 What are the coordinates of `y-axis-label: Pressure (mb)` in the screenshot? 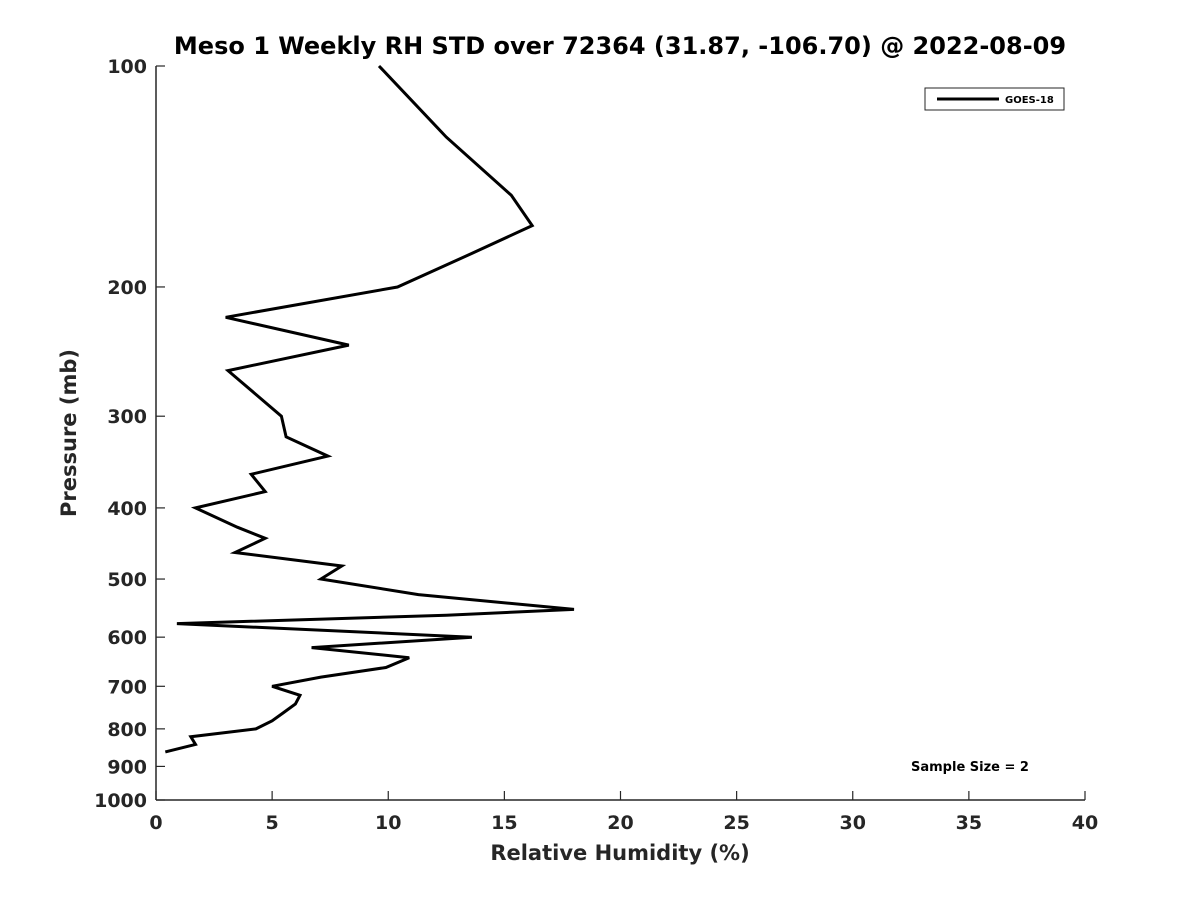 It's located at (69, 433).